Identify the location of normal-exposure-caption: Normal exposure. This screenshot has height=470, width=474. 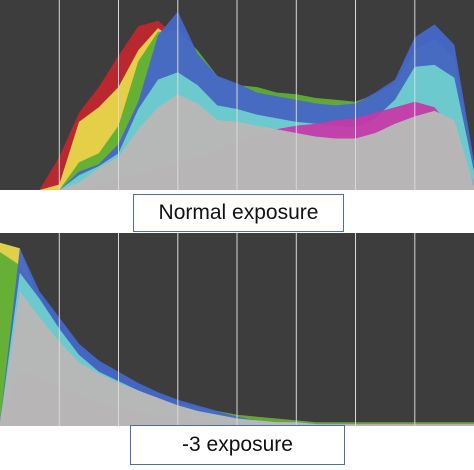
(238, 213).